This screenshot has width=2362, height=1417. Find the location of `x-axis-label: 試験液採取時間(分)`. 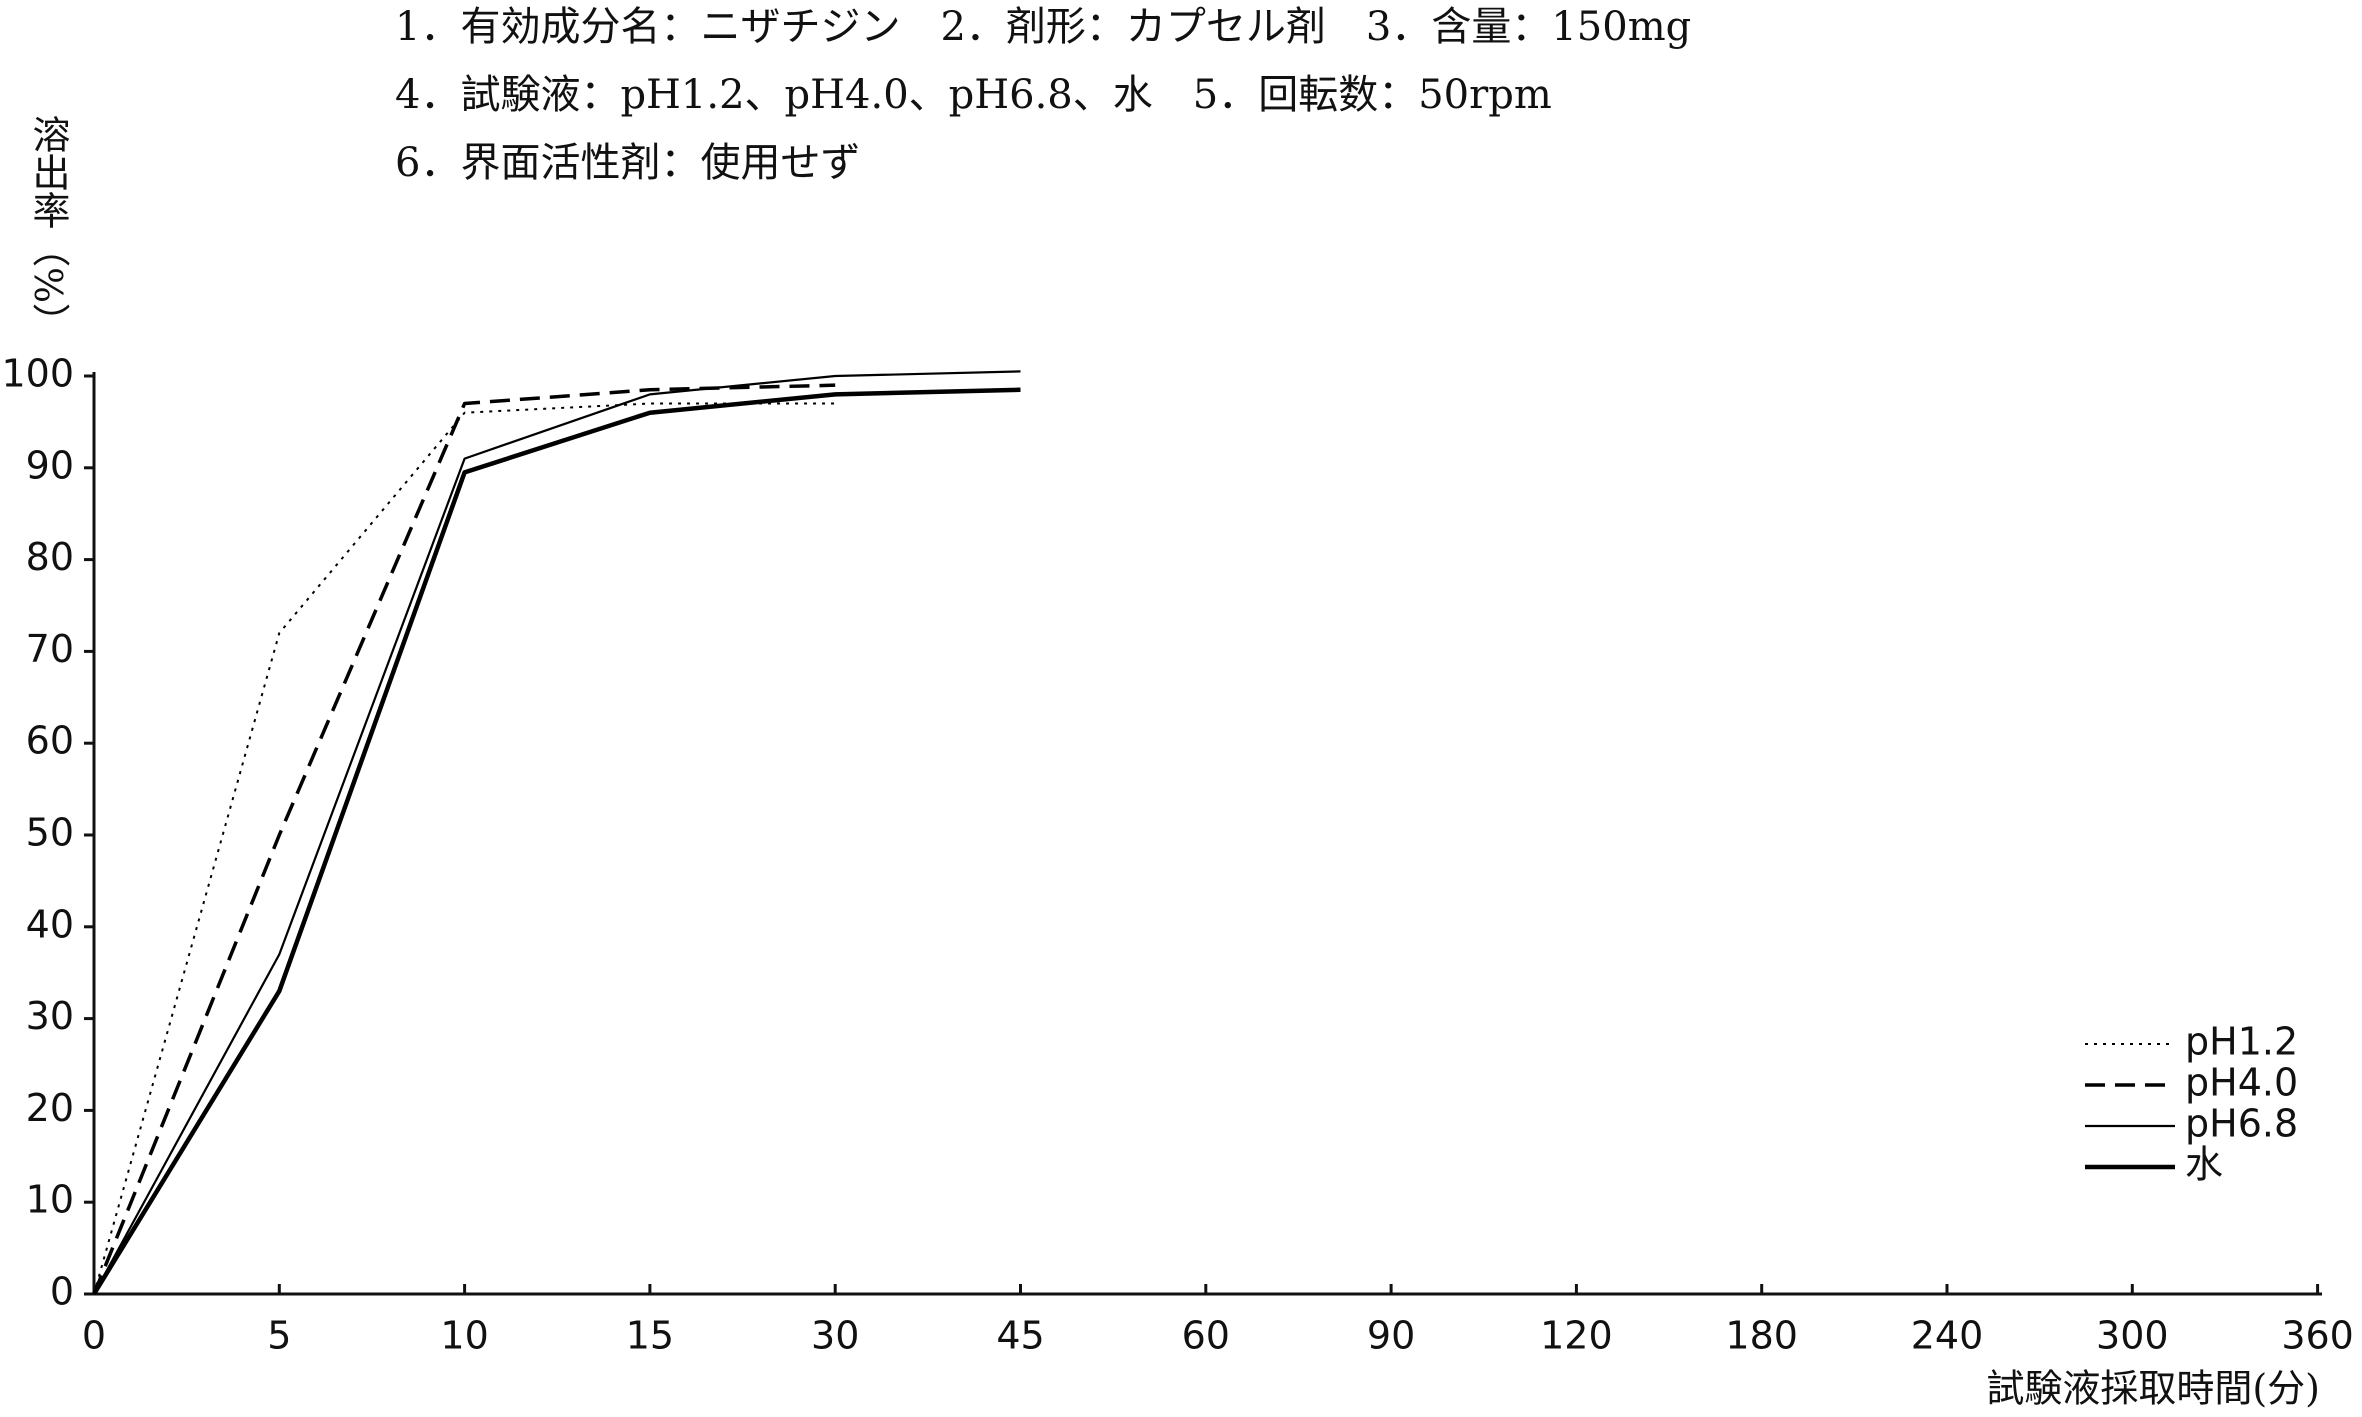

x-axis-label: 試験液採取時間(分) is located at coordinates (2153, 1389).